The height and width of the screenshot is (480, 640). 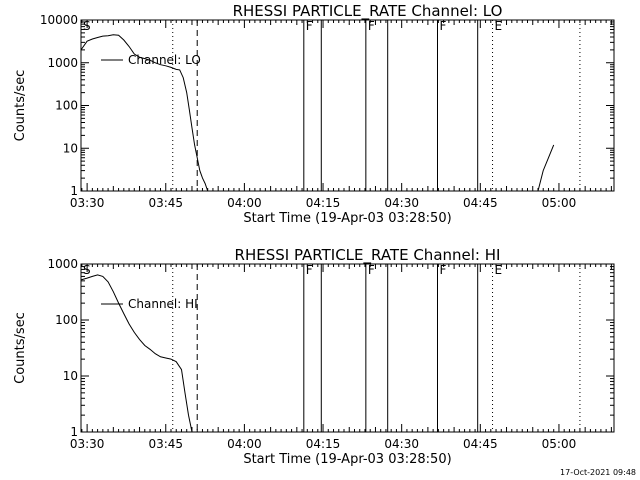 I want to click on y-tick-label: 10000, so click(x=59, y=20).